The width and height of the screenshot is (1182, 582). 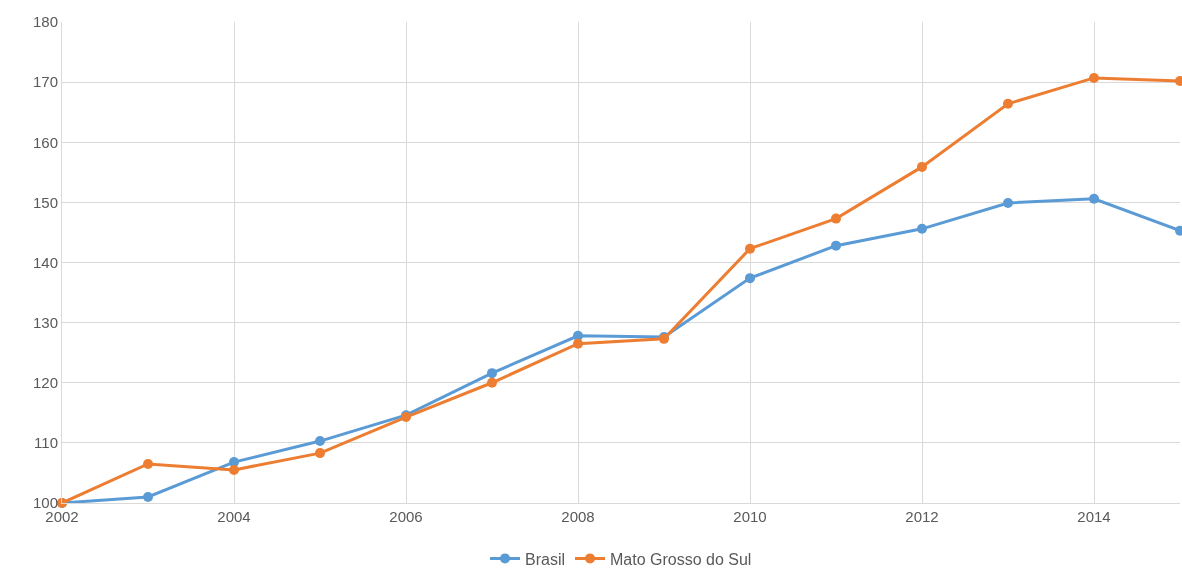 I want to click on y-tick-label: 130, so click(x=45, y=322).